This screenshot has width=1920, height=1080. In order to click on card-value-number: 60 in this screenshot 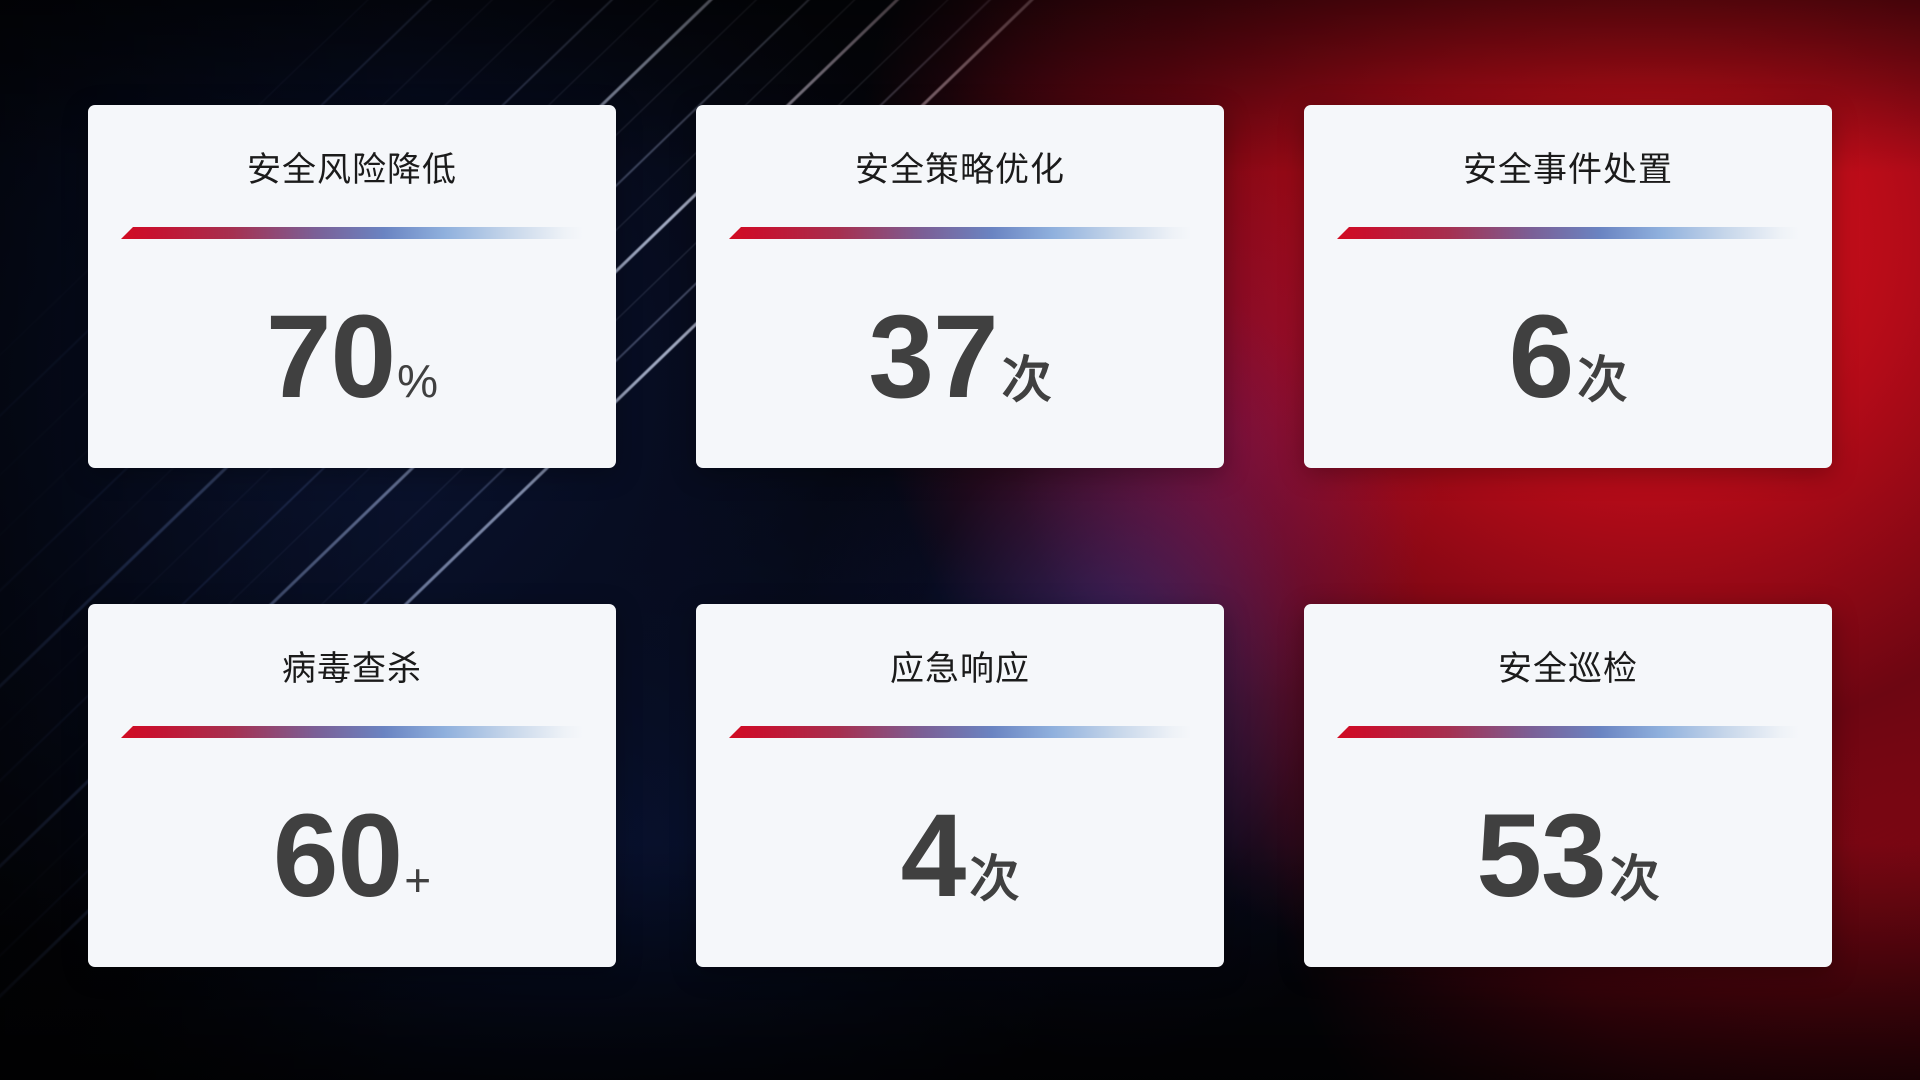, I will do `click(337, 856)`.